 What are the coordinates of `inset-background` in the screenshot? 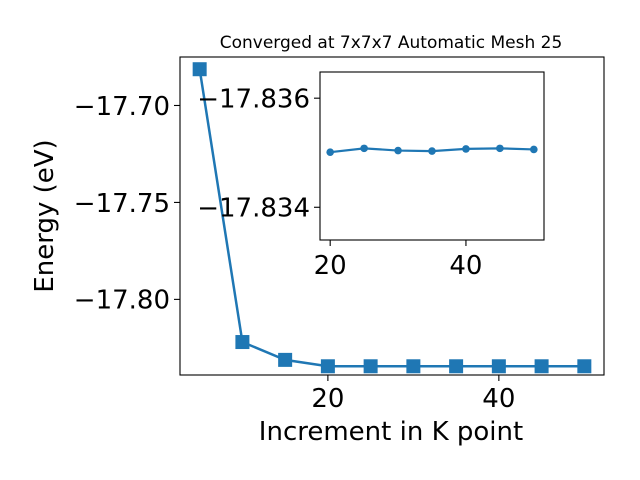 It's located at (432, 156).